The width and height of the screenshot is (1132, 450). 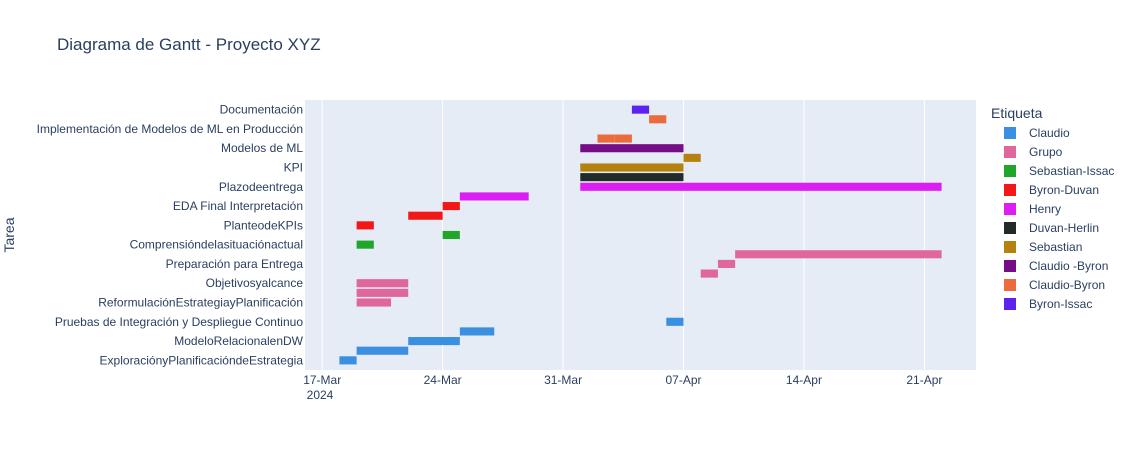 What do you see at coordinates (563, 380) in the screenshot?
I see `x-tick-label: 31-Mar` at bounding box center [563, 380].